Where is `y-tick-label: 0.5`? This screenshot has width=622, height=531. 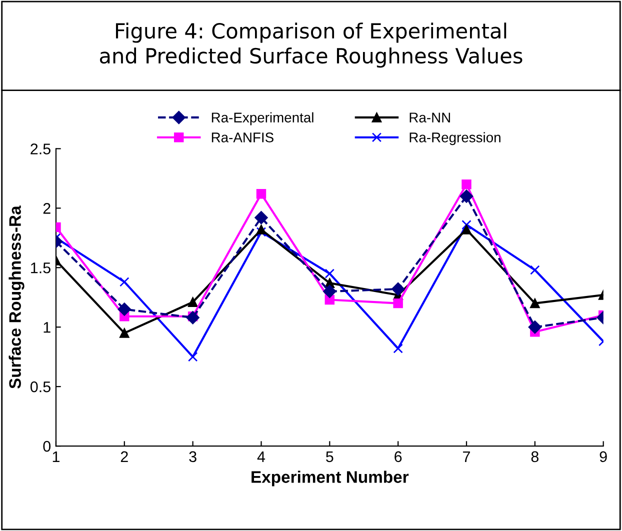
y-tick-label: 0.5 is located at coordinates (40, 386).